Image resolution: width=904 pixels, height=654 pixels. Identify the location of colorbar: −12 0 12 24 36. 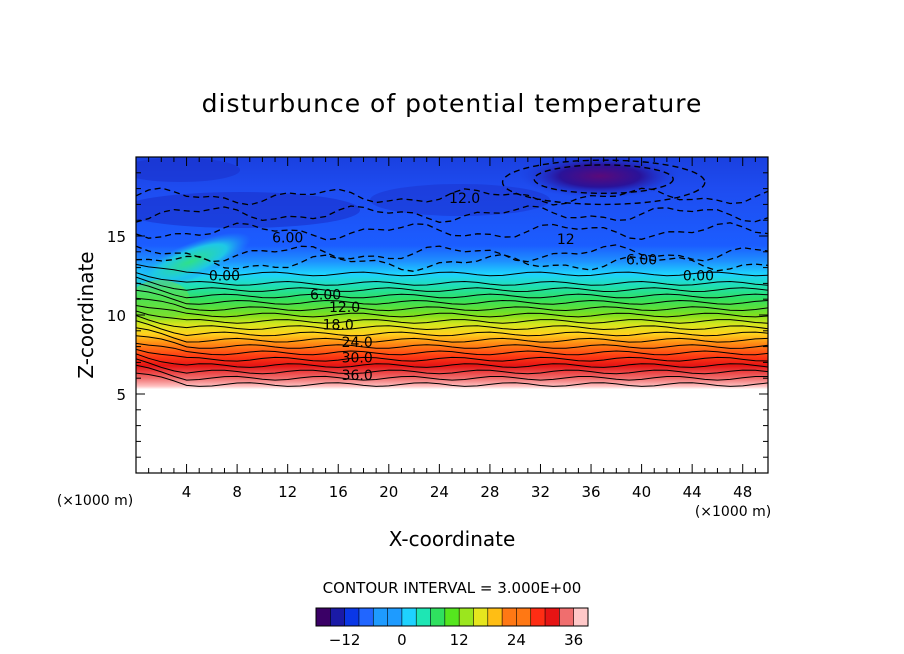
(452, 628).